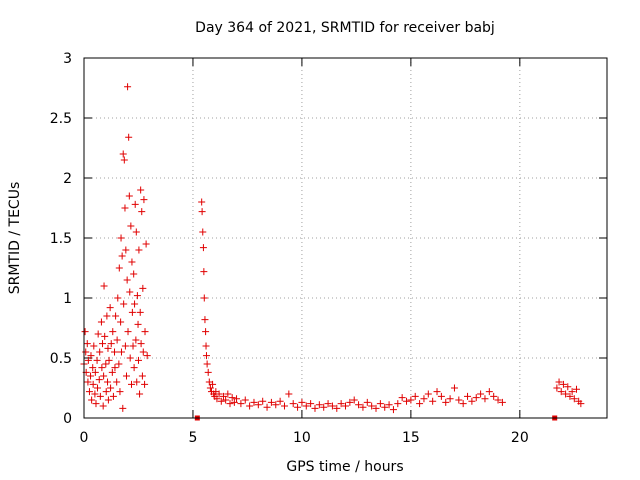 This screenshot has width=640, height=480. I want to click on x-tick-label: 15, so click(411, 438).